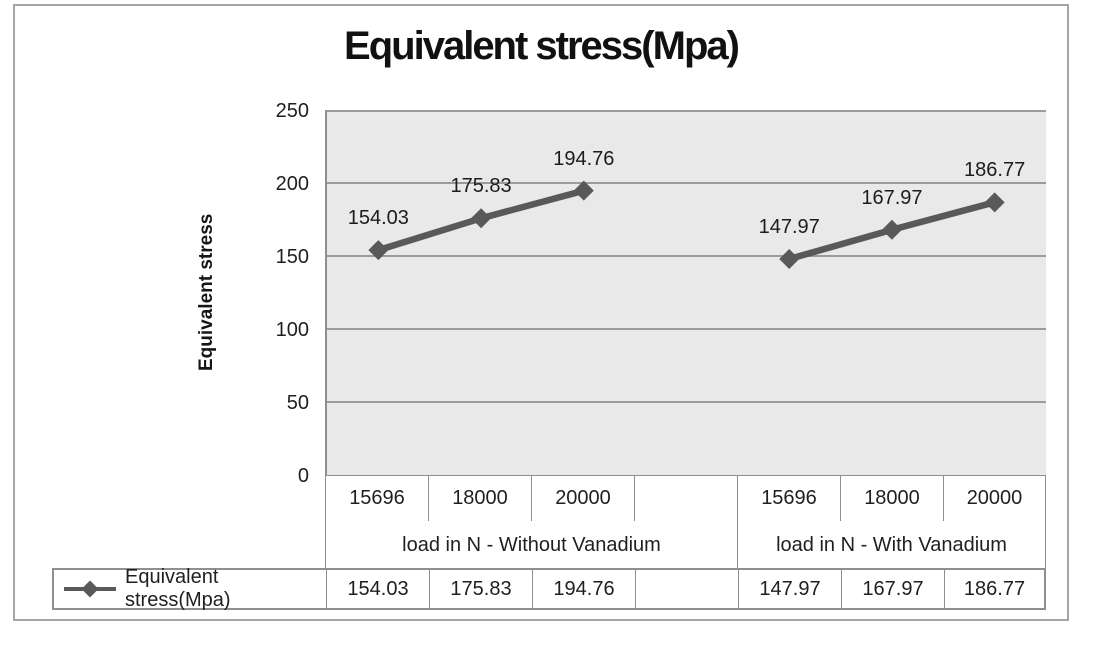  I want to click on y-tick-label: 50, so click(297, 403).